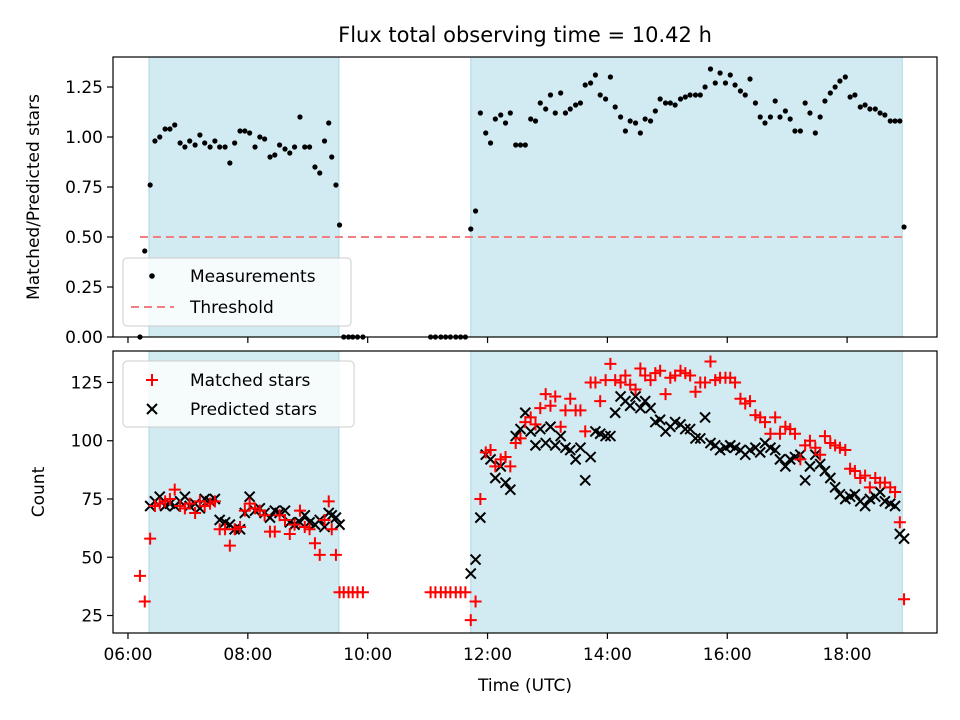 This screenshot has height=720, width=960. I want to click on ratio-y-tick-label: 0.25, so click(84, 288).